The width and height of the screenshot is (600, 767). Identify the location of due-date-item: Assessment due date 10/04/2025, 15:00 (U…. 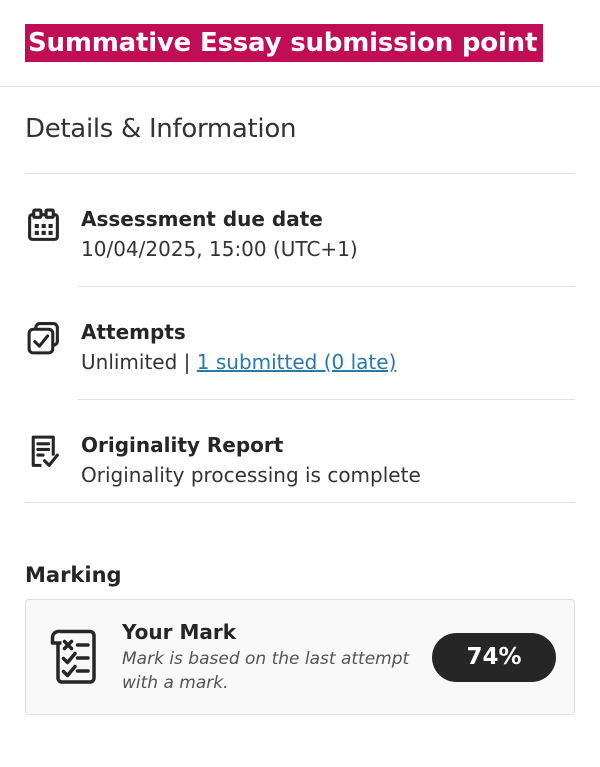
(300, 230).